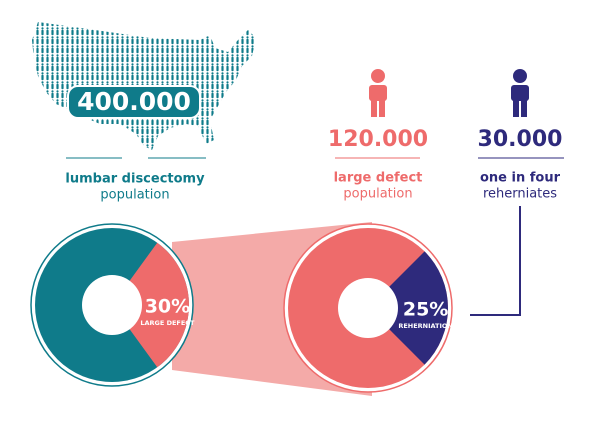 This screenshot has height=435, width=600. Describe the element at coordinates (495, 261) in the screenshot. I see `connector` at that location.